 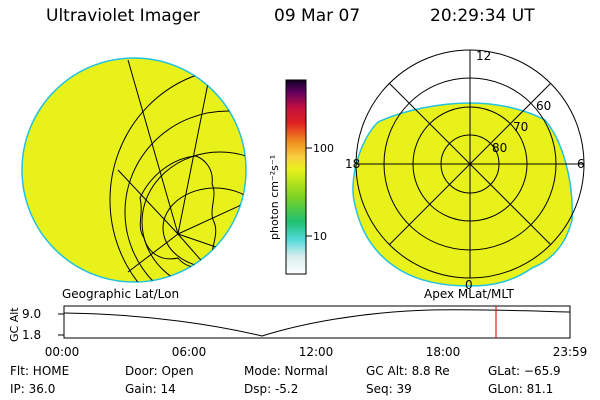 I want to click on lat-label-70: 70, so click(x=520, y=127).